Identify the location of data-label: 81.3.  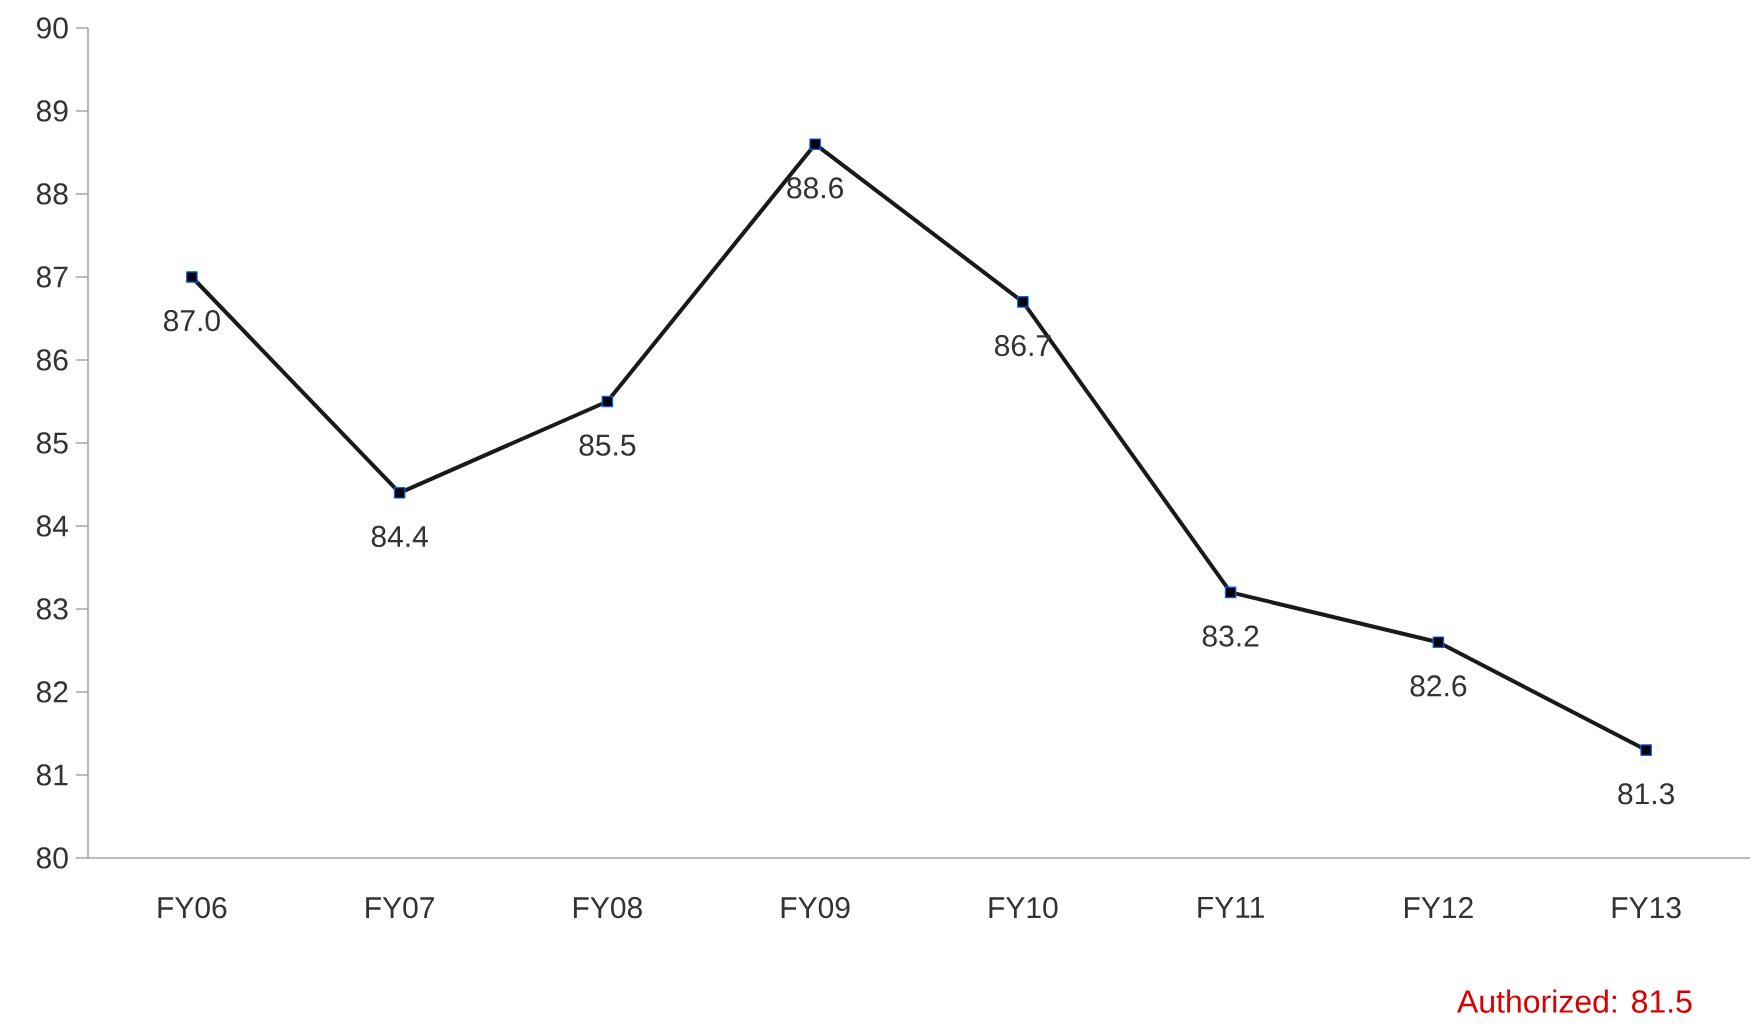
(1646, 794).